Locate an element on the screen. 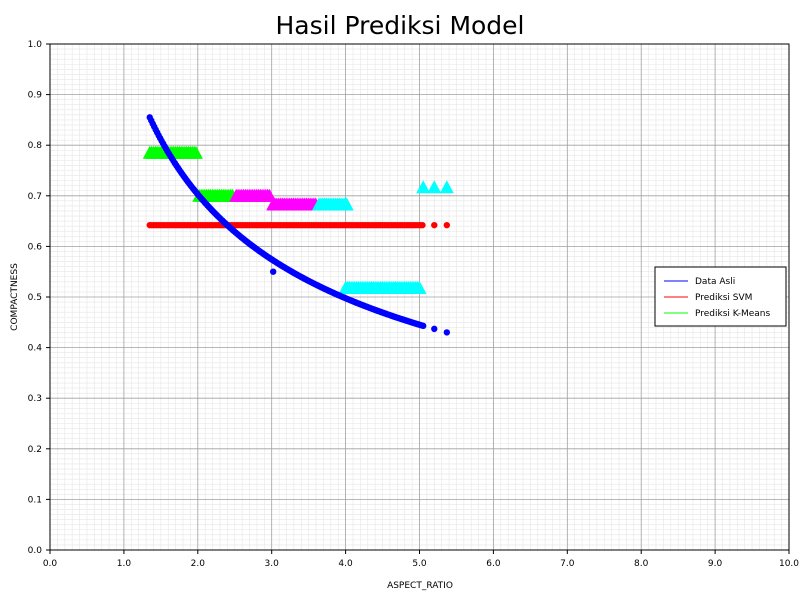 This screenshot has height=600, width=800. x-tick-label: 9.0 is located at coordinates (715, 564).